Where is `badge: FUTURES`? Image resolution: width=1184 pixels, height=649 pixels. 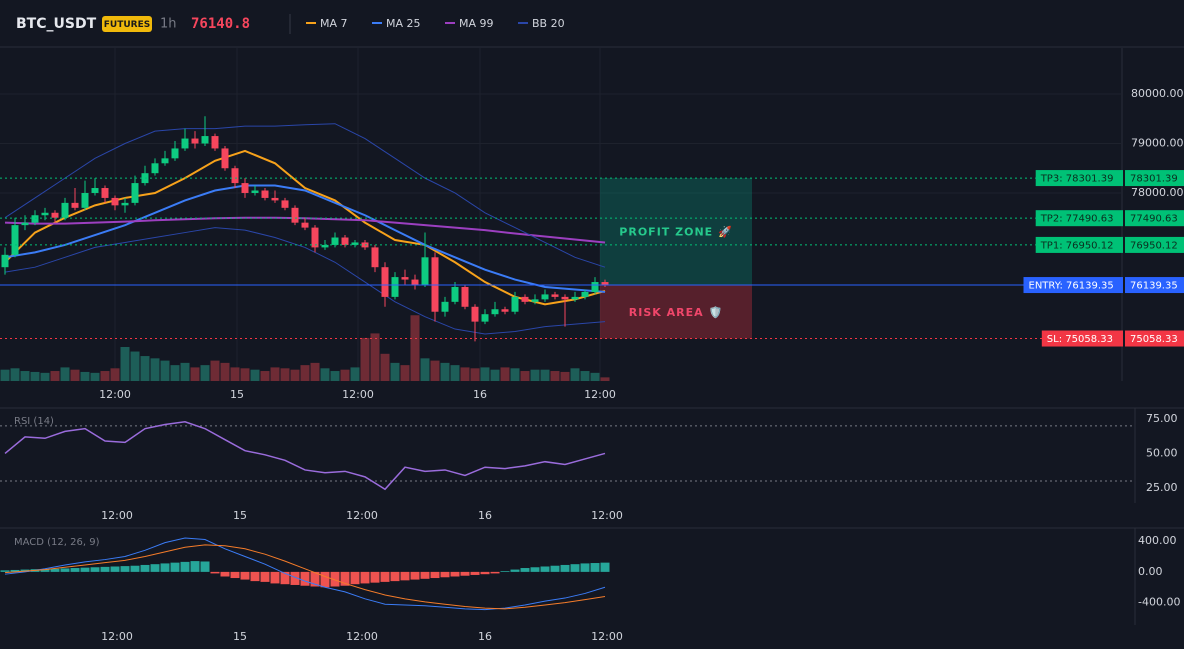
badge: FUTURES is located at coordinates (127, 25).